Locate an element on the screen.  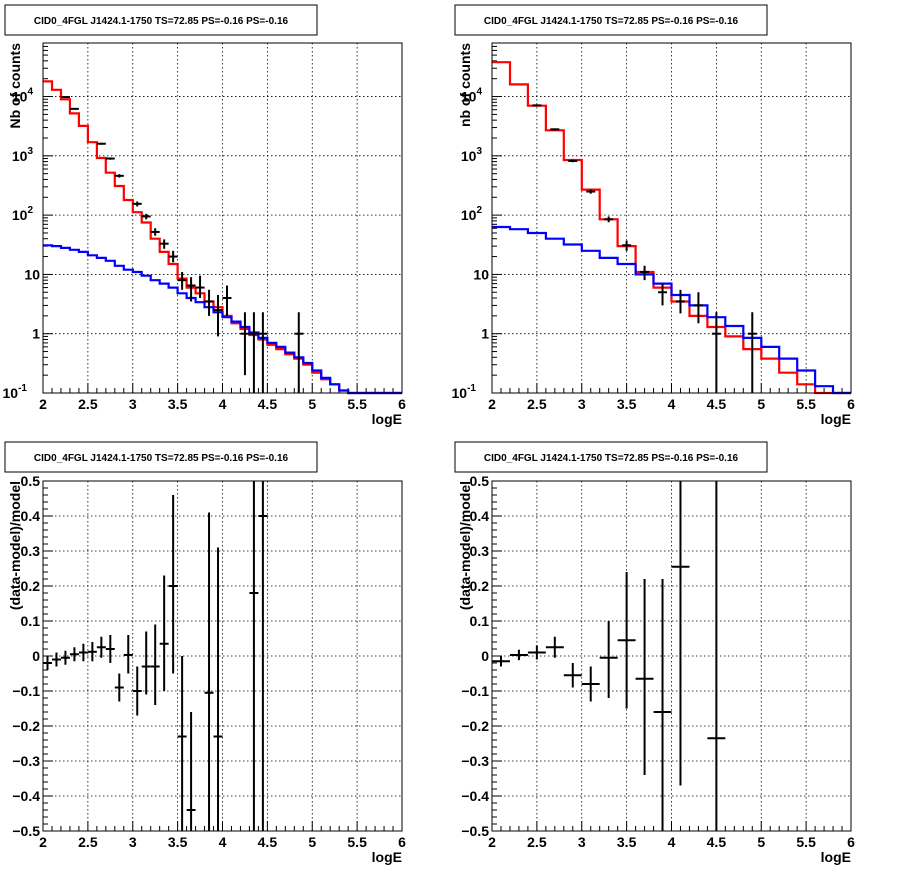
y-tick-label: 10² is located at coordinates (23, 214).